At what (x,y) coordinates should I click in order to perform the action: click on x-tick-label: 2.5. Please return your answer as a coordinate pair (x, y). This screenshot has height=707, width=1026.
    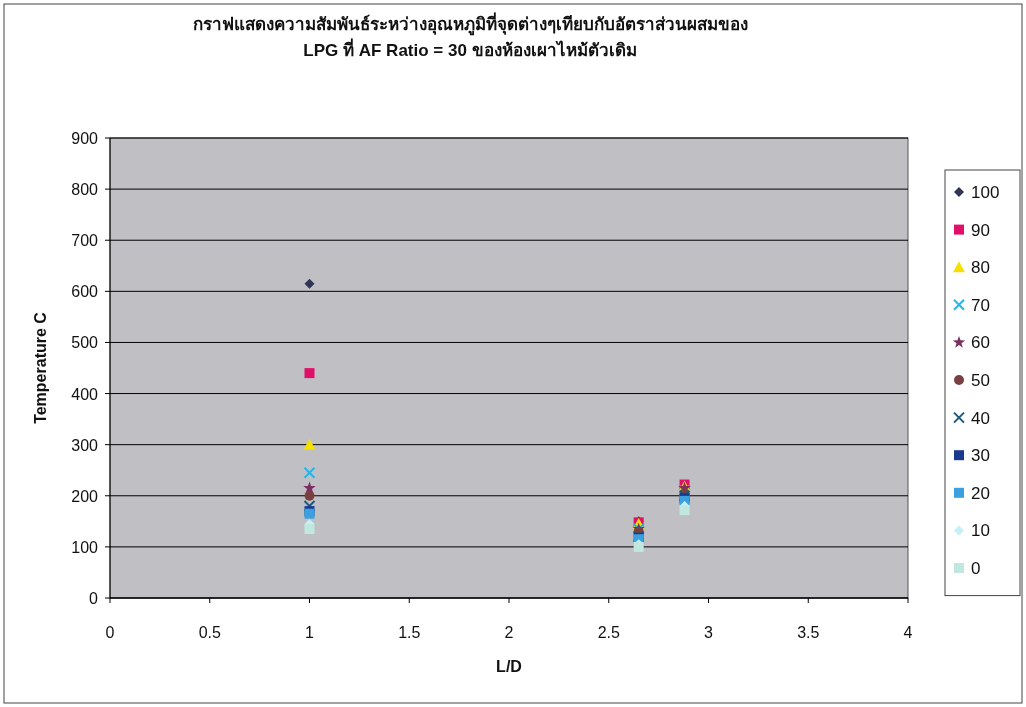
    Looking at the image, I should click on (608, 632).